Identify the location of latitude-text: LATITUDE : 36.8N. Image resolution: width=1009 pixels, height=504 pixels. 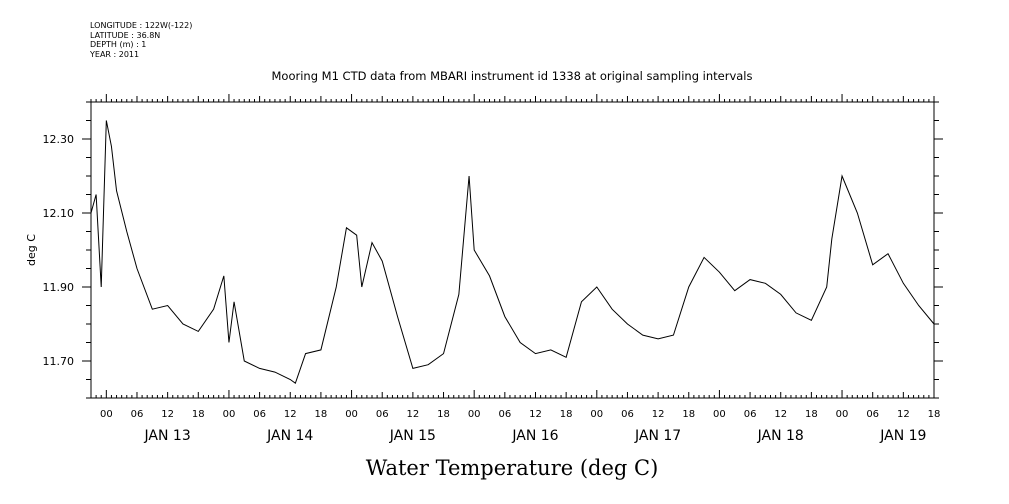
(125, 35).